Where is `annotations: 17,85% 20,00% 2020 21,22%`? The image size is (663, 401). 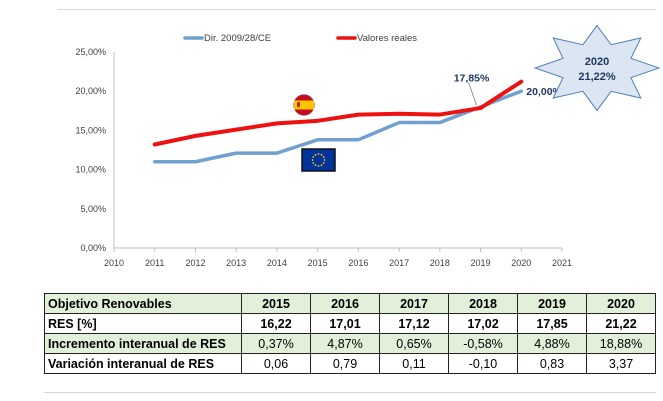 annotations: 17,85% 20,00% 2020 21,22% is located at coordinates (557, 68).